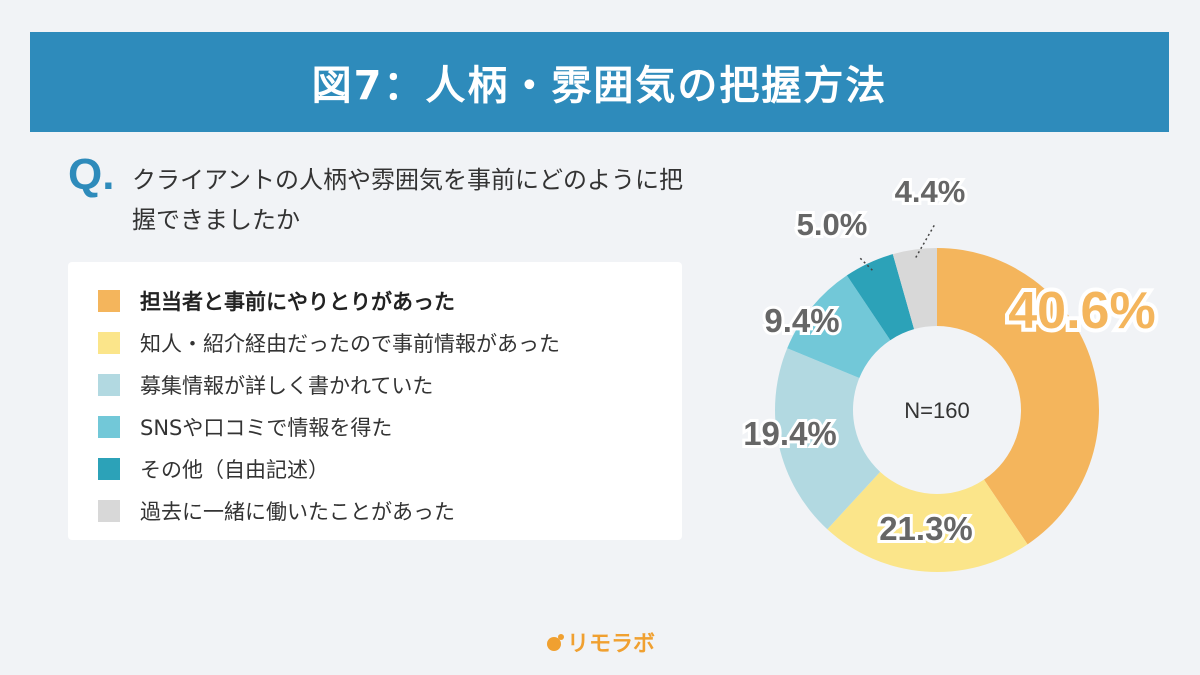  I want to click on center-label: N=160, so click(936, 410).